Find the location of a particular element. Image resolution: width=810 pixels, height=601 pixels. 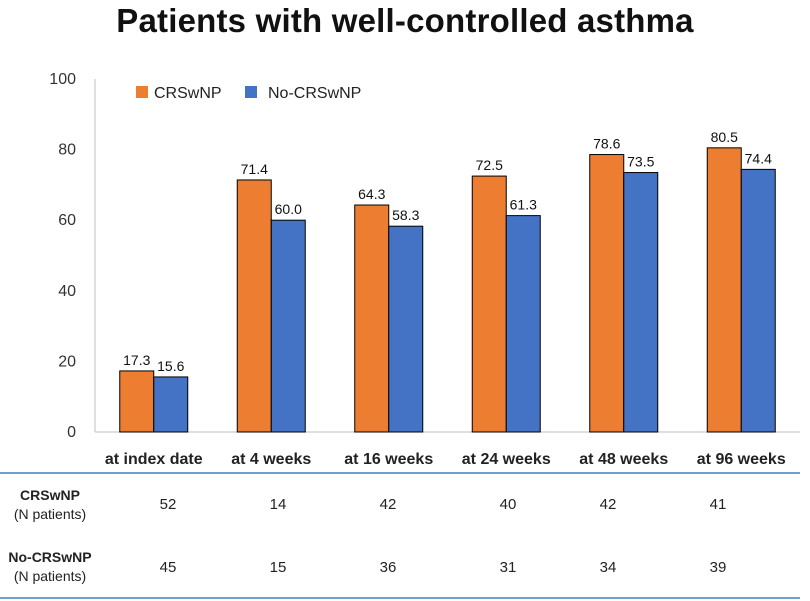

table-cell: 15 is located at coordinates (278, 567).